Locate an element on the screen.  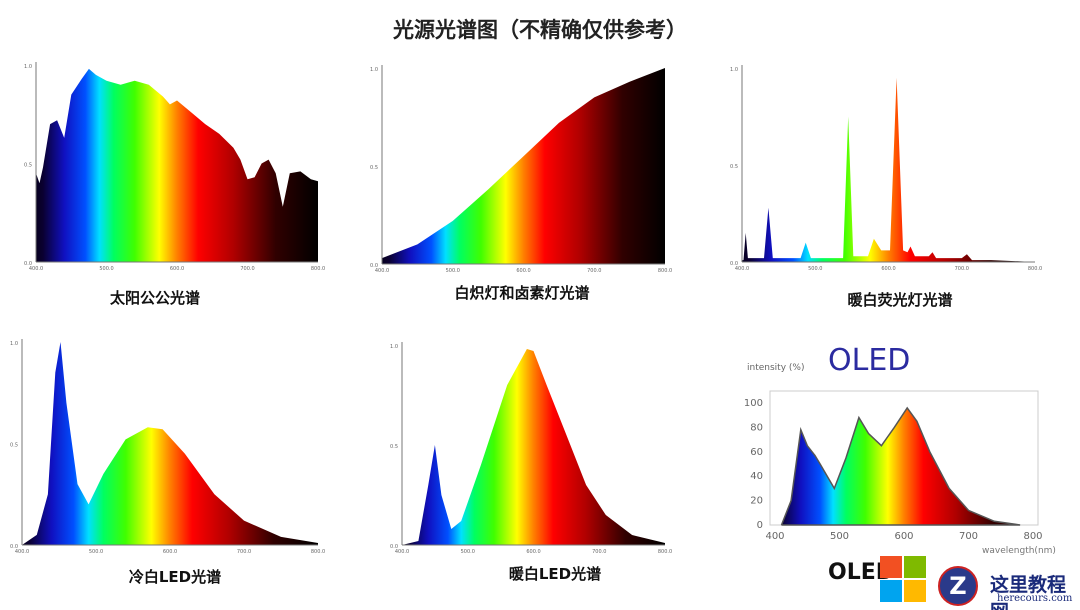
chart-6: 0 20 40 60 80 100 400 500 600 700 800 is located at coordinates (893, 466).